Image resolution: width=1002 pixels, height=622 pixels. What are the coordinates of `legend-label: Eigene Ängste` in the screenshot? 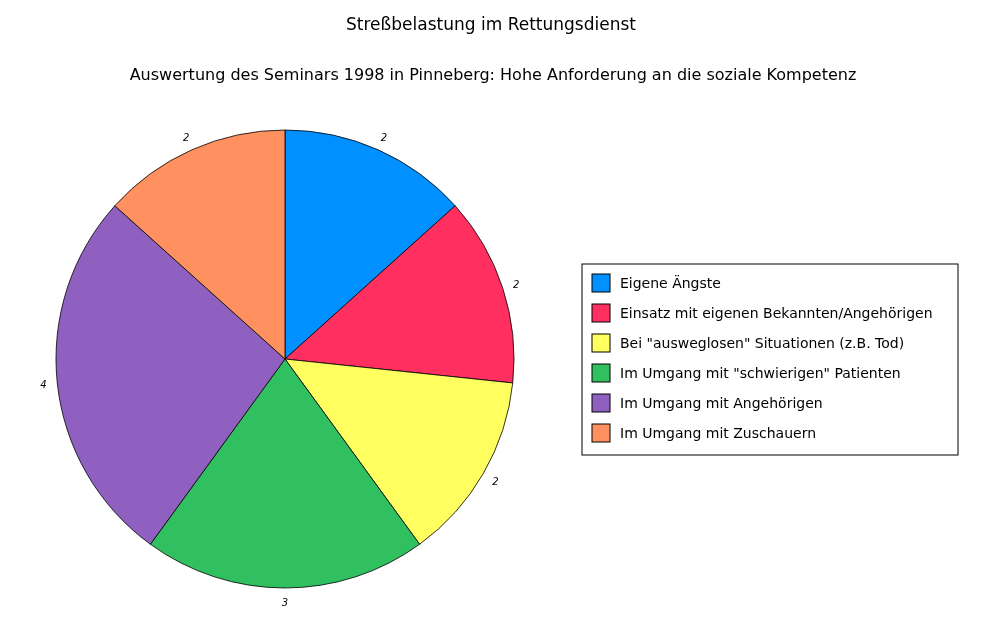 It's located at (670, 282).